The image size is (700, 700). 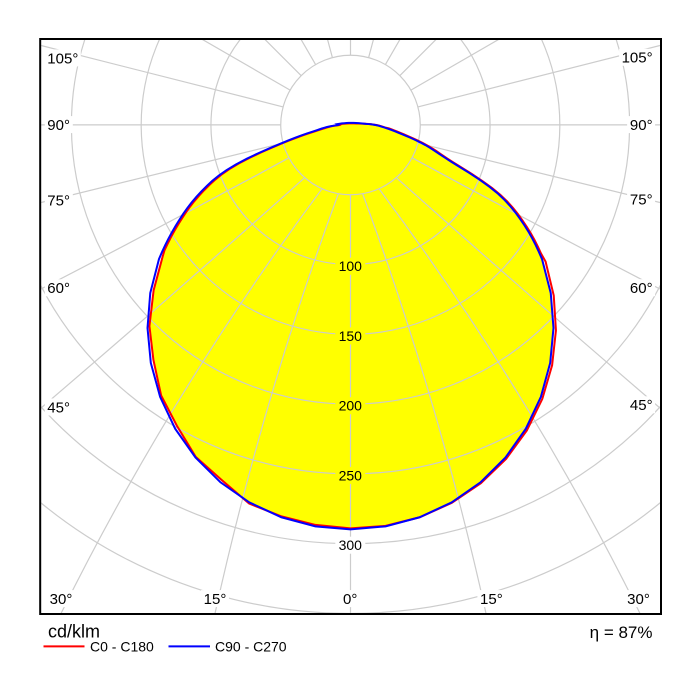 What do you see at coordinates (351, 336) in the screenshot?
I see `svg-text: 150` at bounding box center [351, 336].